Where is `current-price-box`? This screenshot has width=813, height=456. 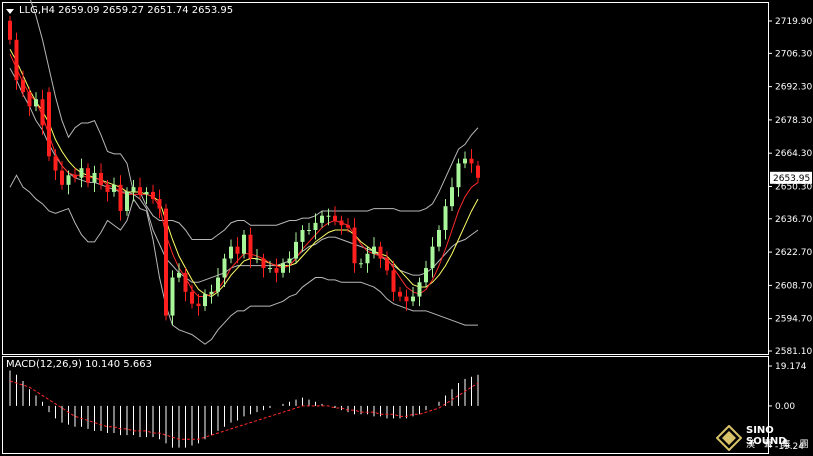 current-price-box is located at coordinates (791, 177).